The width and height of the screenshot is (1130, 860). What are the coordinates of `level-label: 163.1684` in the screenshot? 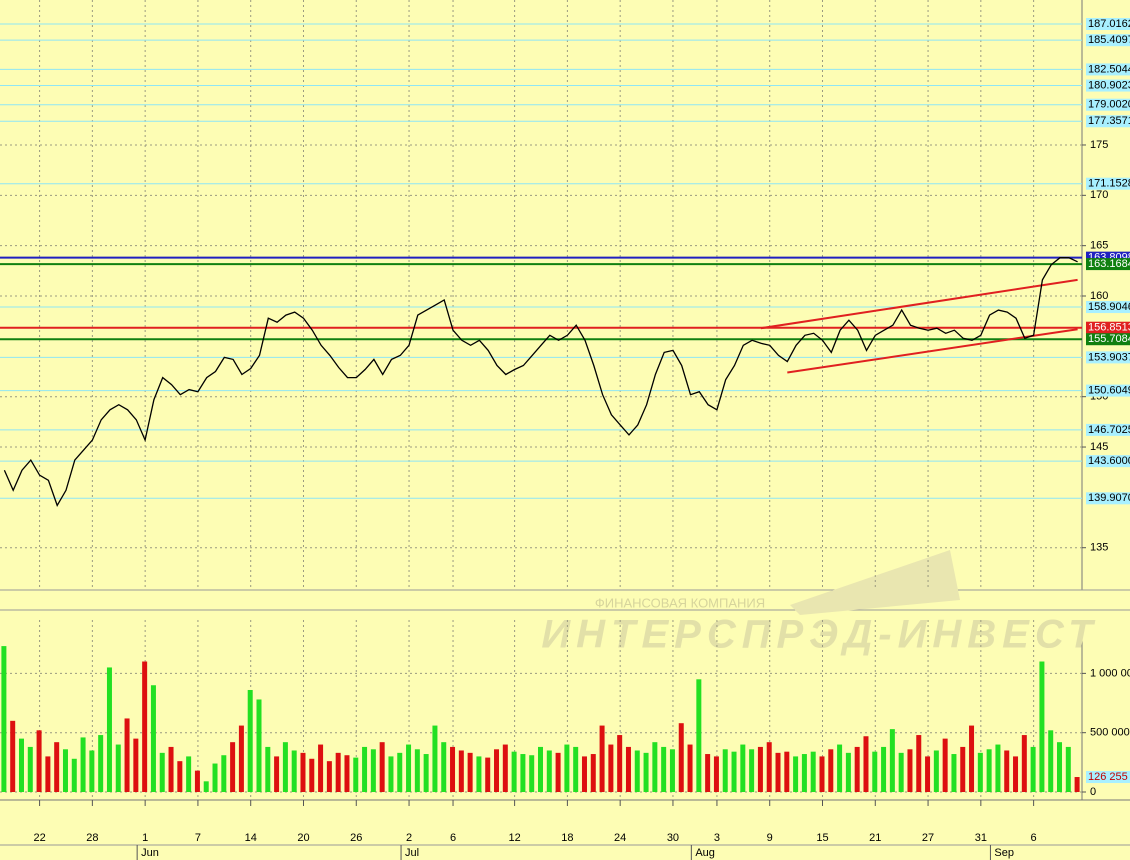 It's located at (1109, 264).